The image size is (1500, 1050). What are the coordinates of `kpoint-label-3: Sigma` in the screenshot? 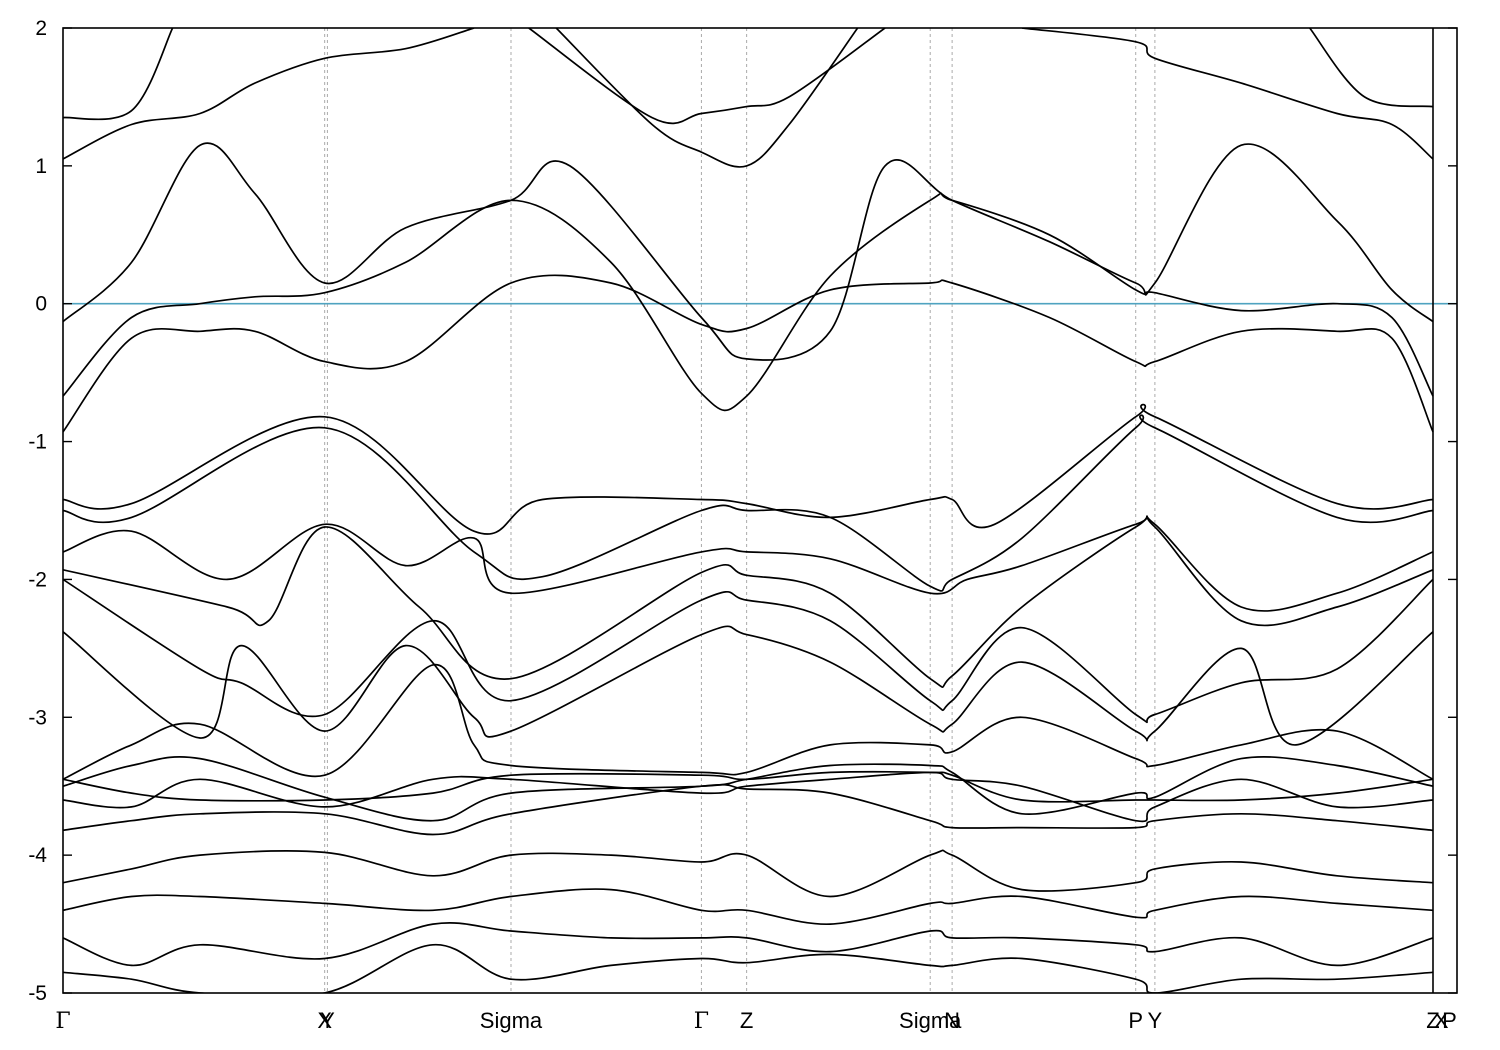 It's located at (511, 1020).